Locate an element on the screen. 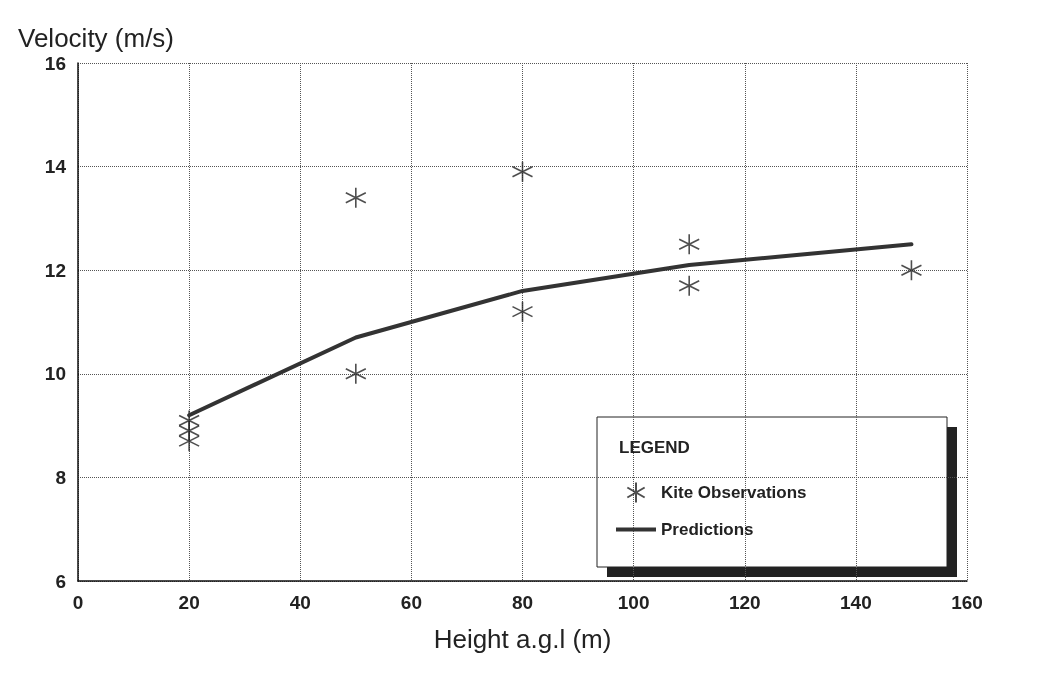 Image resolution: width=1055 pixels, height=679 pixels. legend-label: Kite Observations is located at coordinates (734, 492).